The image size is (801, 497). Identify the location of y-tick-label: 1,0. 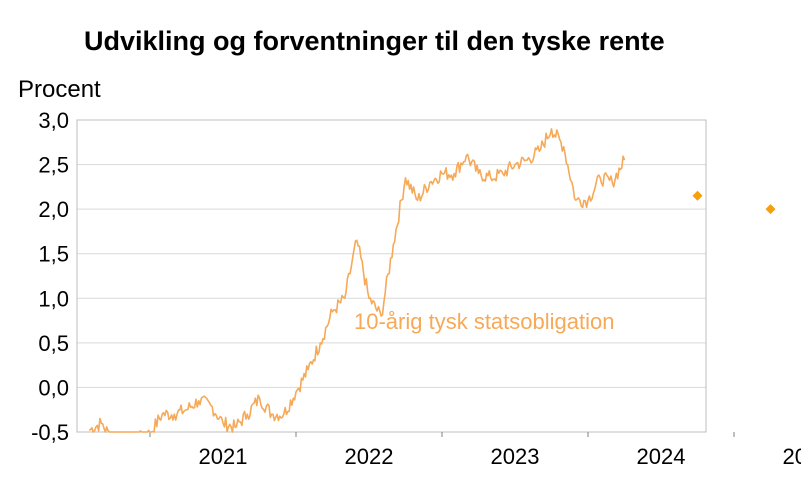
(53, 298).